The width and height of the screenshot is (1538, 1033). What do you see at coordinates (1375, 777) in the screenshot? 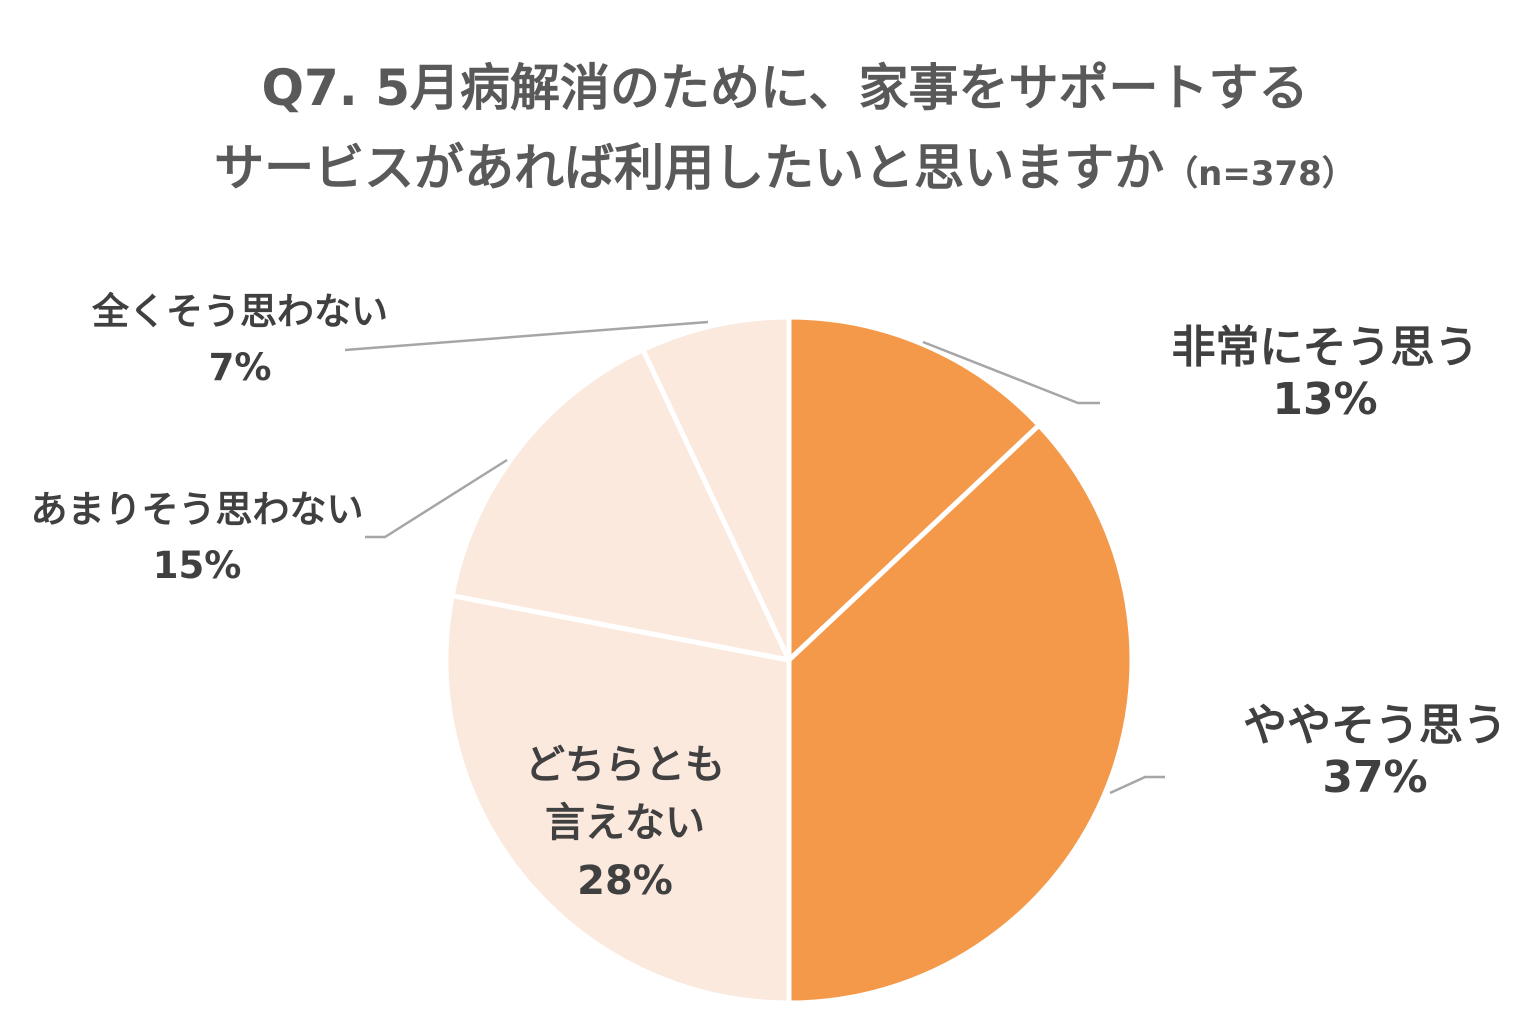
I see `data-label: 37%` at bounding box center [1375, 777].